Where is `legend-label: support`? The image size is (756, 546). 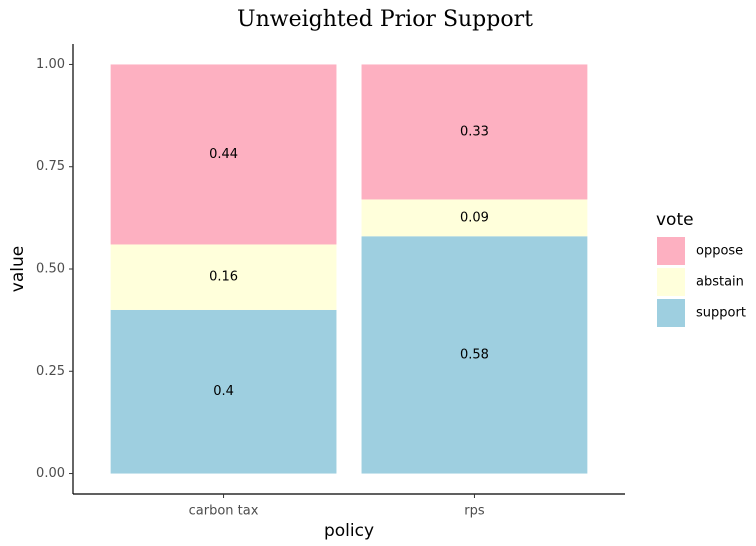
legend-label: support is located at coordinates (721, 313).